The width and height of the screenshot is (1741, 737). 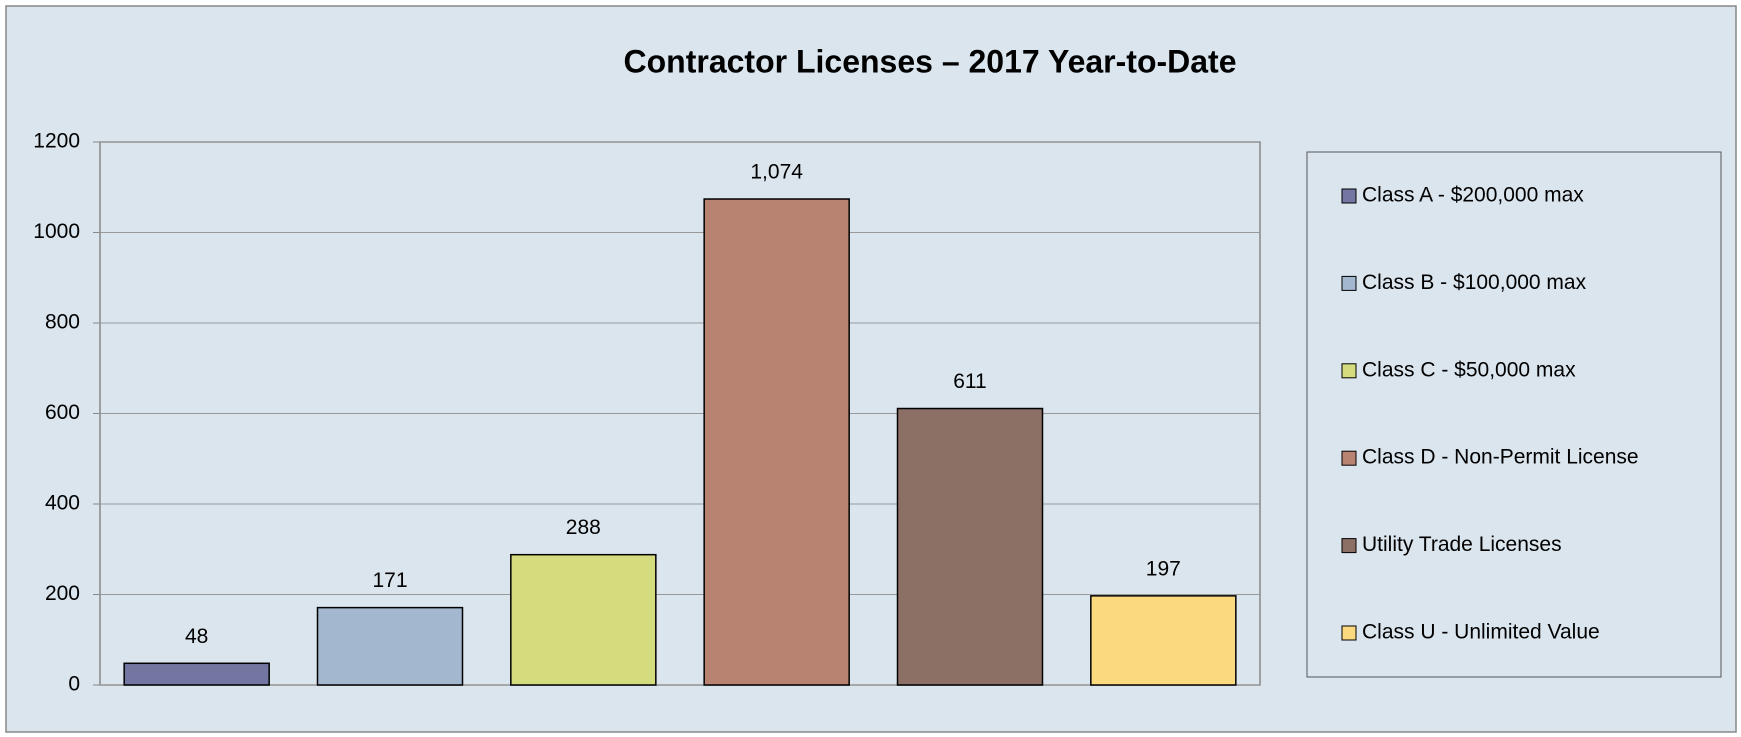 What do you see at coordinates (62, 503) in the screenshot?
I see `y-tick-label: 400` at bounding box center [62, 503].